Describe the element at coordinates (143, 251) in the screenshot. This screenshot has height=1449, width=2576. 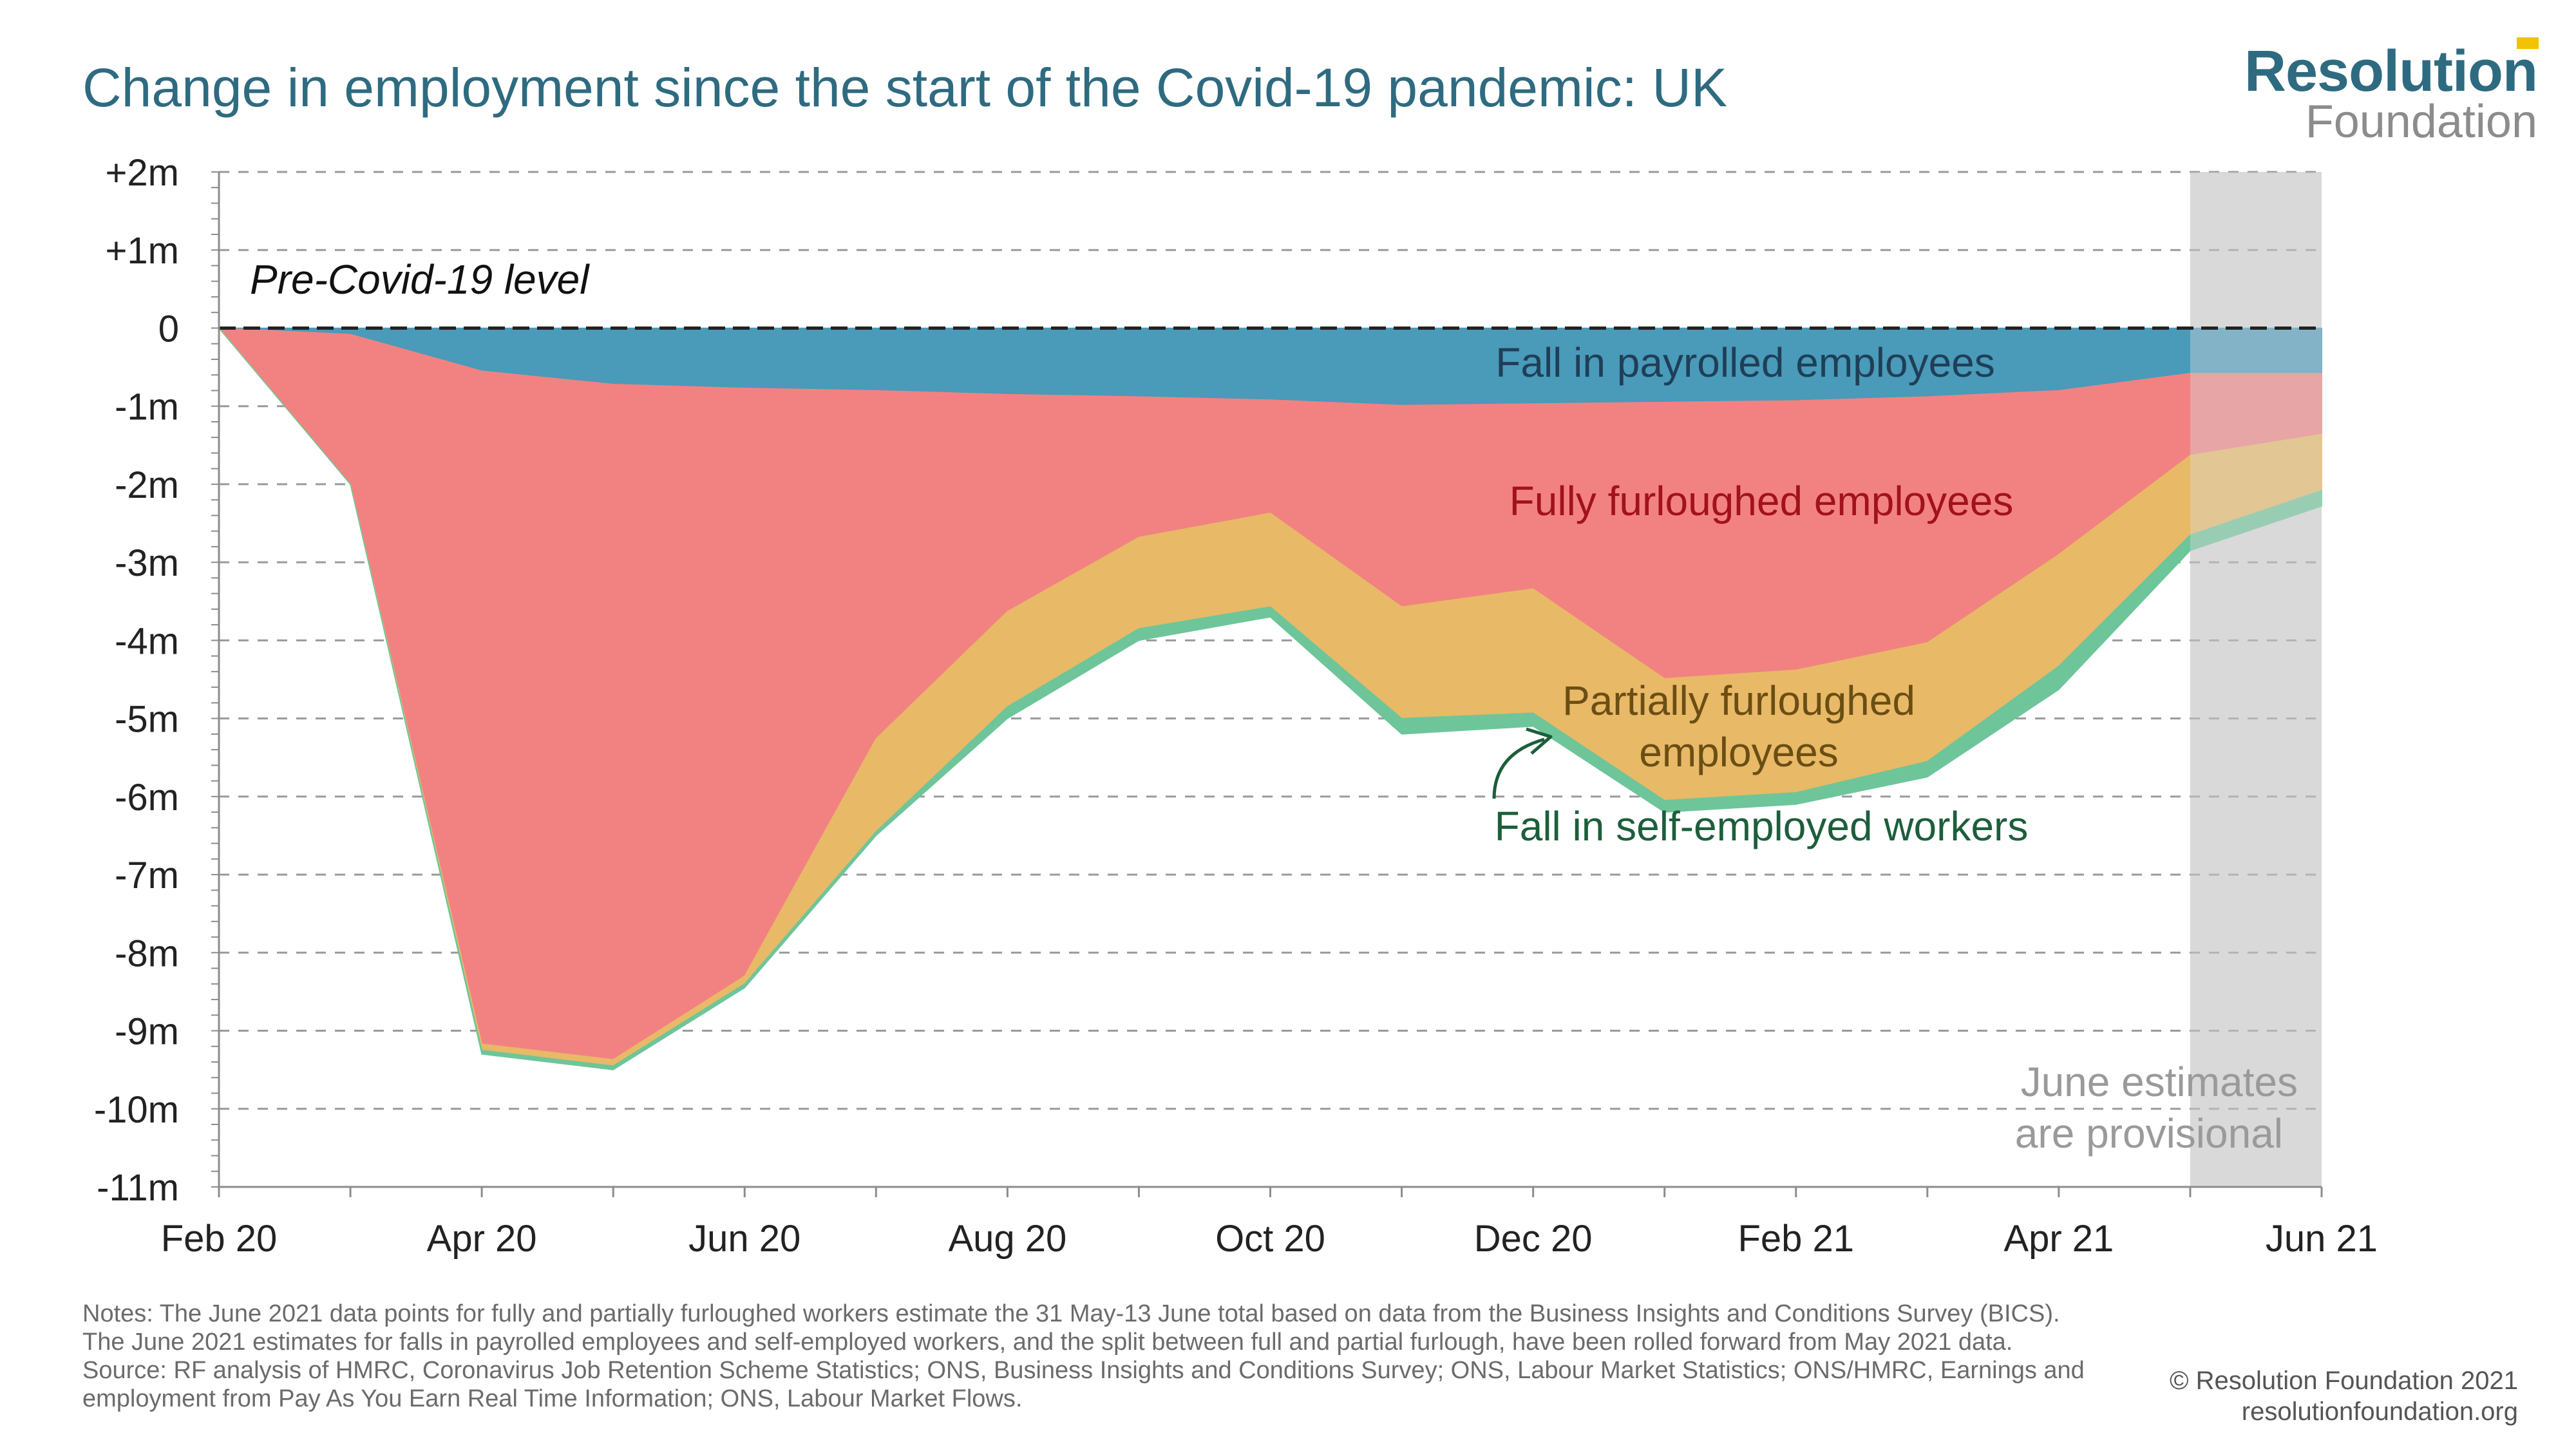
I see `y-tick-label: +1m` at that location.